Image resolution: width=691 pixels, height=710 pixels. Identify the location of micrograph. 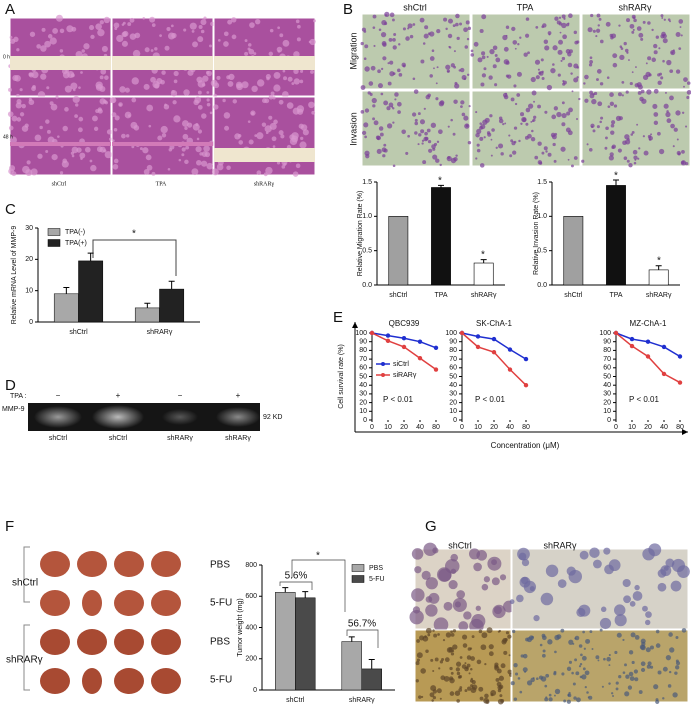
(526, 128).